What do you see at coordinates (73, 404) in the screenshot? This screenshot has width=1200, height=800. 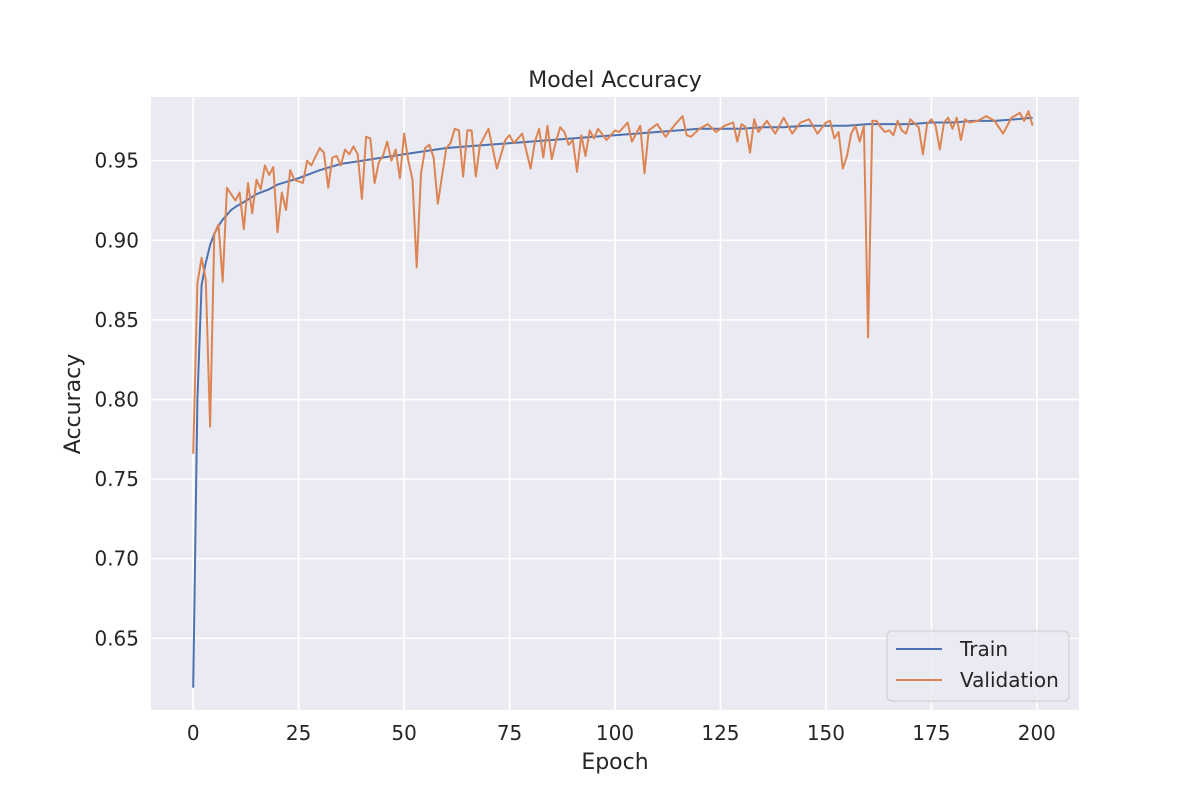 I see `y-axis-label: Accuracy` at bounding box center [73, 404].